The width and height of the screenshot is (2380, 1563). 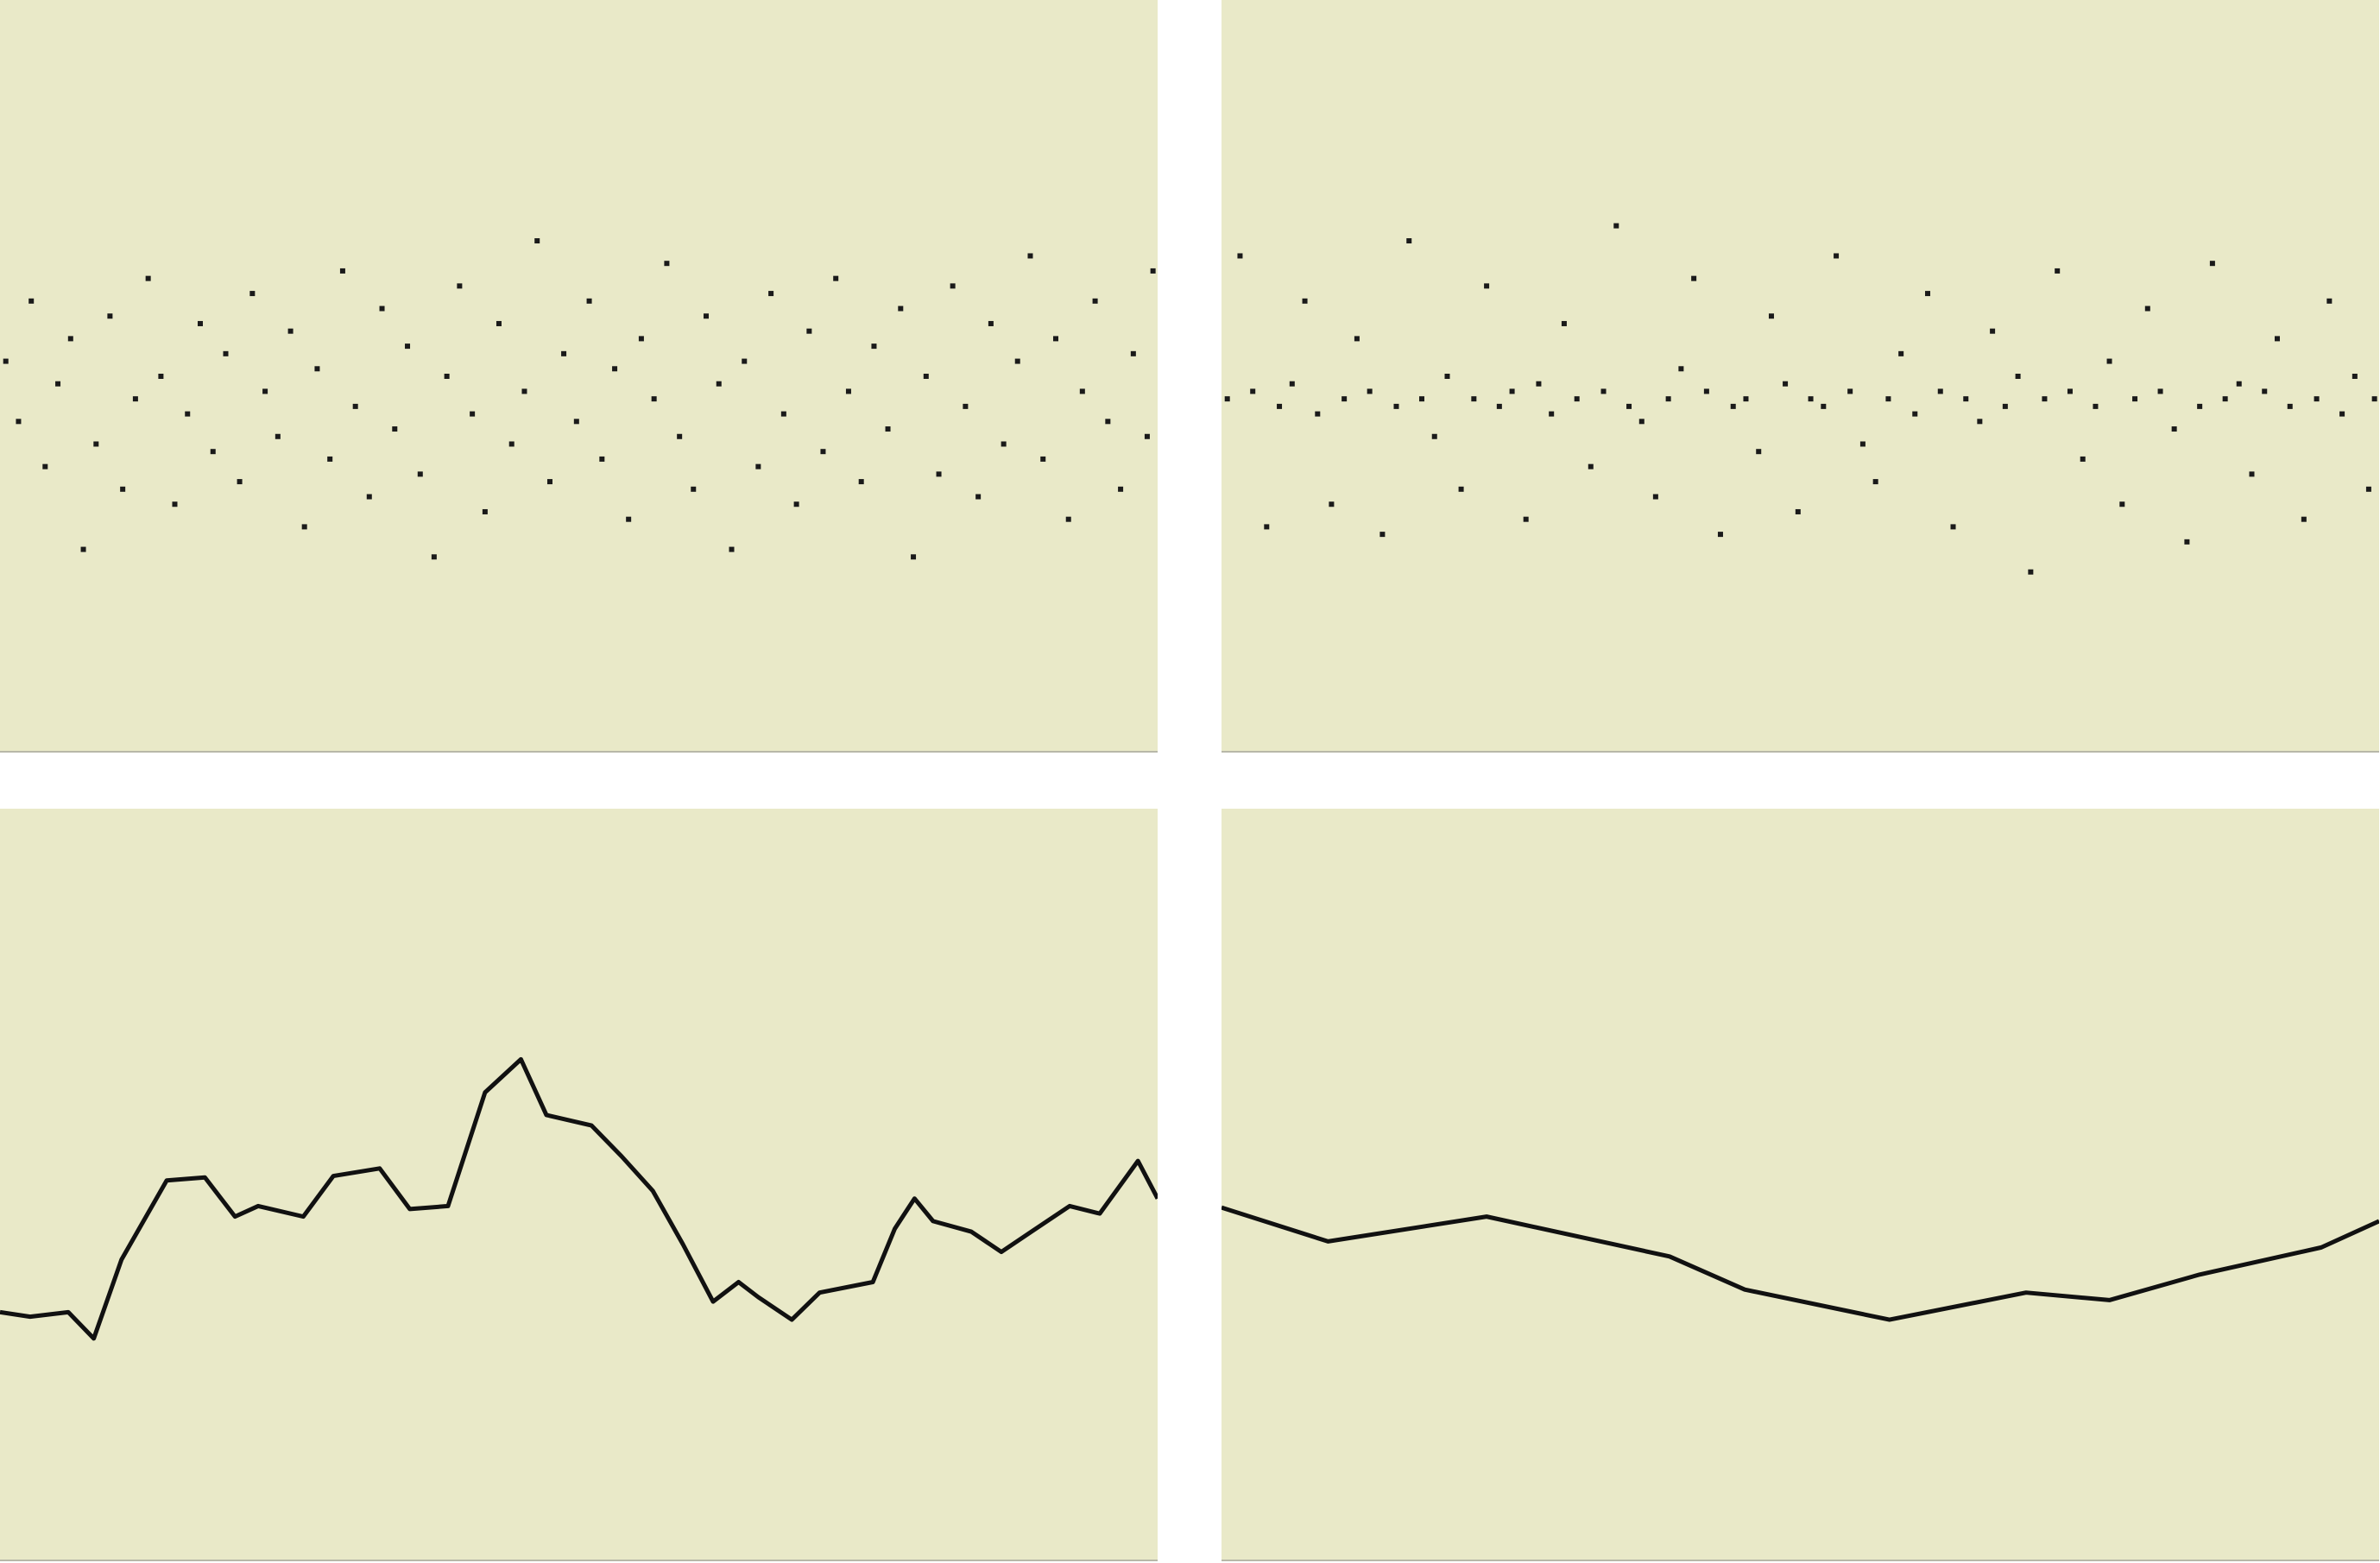 What do you see at coordinates (1800, 1263) in the screenshot?
I see `line` at bounding box center [1800, 1263].